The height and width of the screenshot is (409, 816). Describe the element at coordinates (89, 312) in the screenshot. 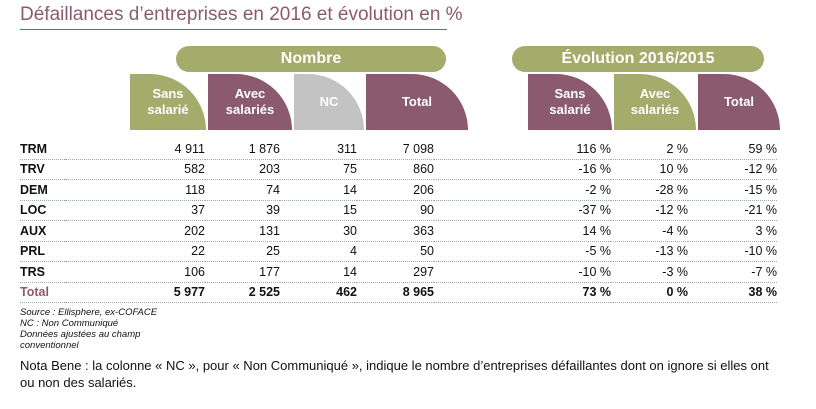

I see `source-footnote: Source : Ellisphere, ex-COFACE` at that location.